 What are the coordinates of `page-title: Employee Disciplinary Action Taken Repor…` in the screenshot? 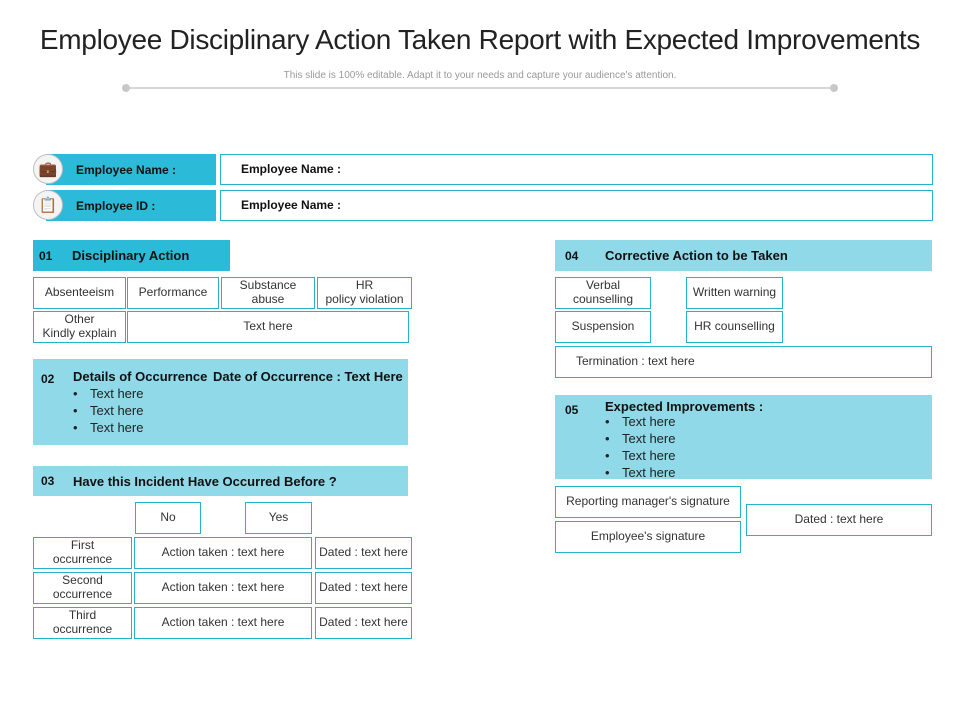 It's located at (480, 39).